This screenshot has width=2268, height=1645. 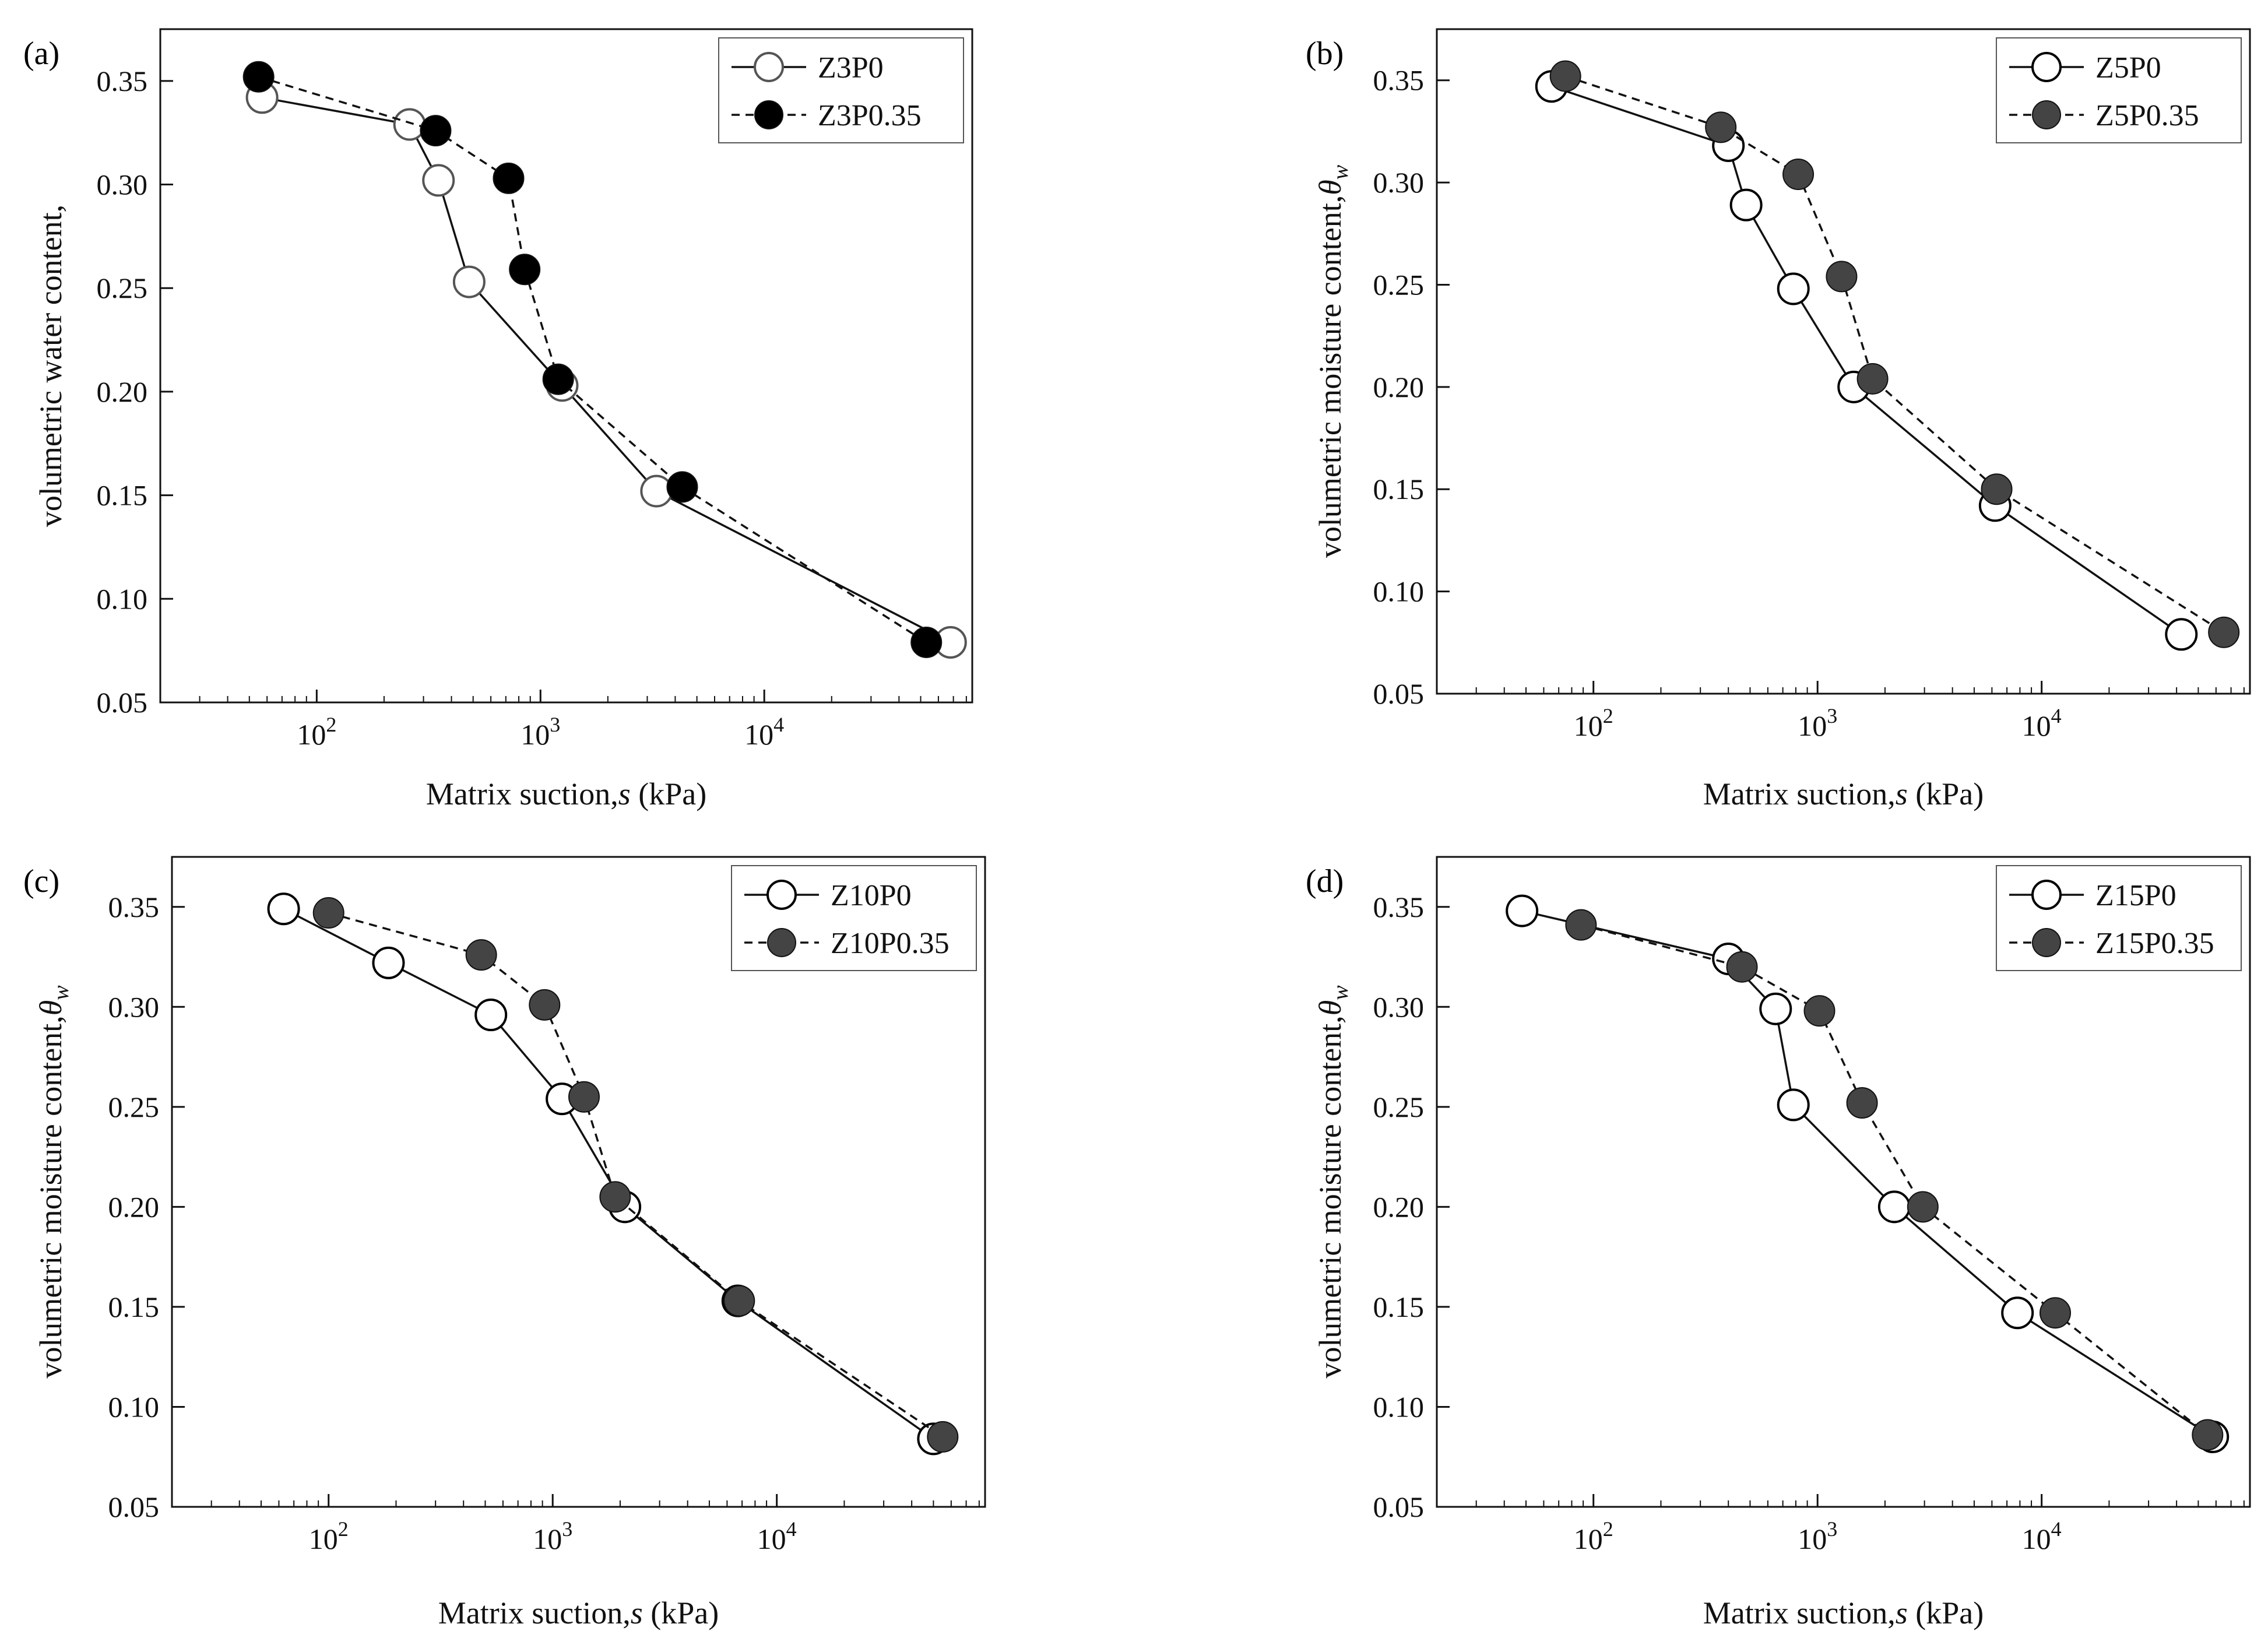 What do you see at coordinates (1325, 54) in the screenshot?
I see `panel-label: (b)` at bounding box center [1325, 54].